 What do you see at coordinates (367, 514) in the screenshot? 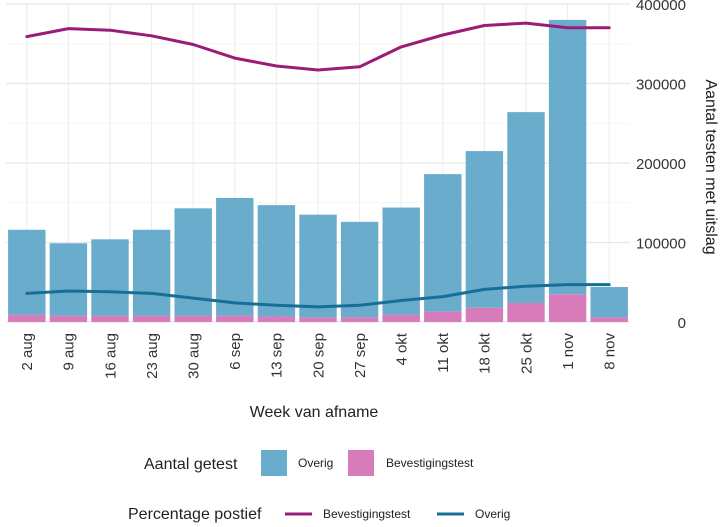
I see `legend-lines-label-bevestigingstest: Bevestigingstest` at bounding box center [367, 514].